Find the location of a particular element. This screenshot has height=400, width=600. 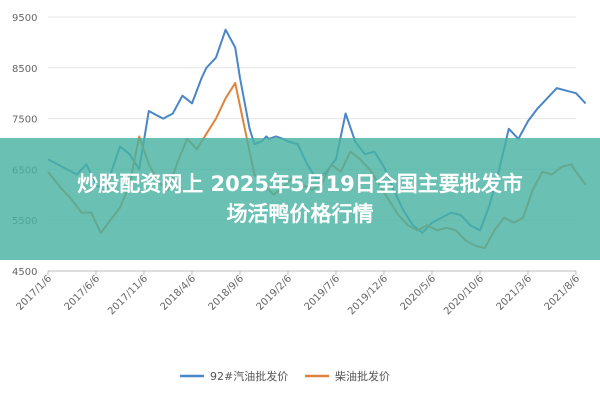

y-tick-label: 4500 is located at coordinates (24, 272).